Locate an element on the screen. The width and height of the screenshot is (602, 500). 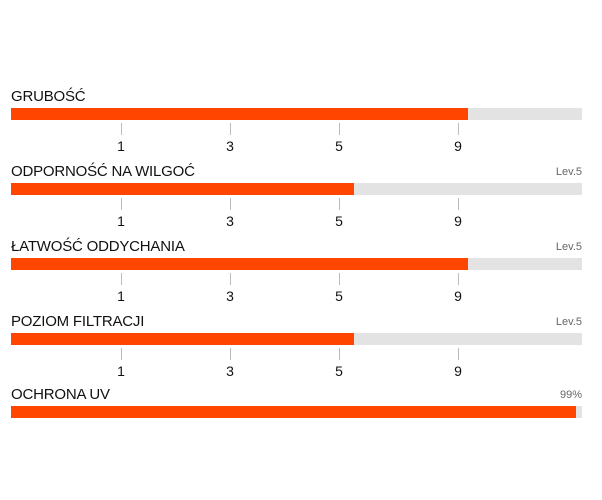
metric-label: ŁATWOŚĆ ODDYCHANIA is located at coordinates (98, 246).